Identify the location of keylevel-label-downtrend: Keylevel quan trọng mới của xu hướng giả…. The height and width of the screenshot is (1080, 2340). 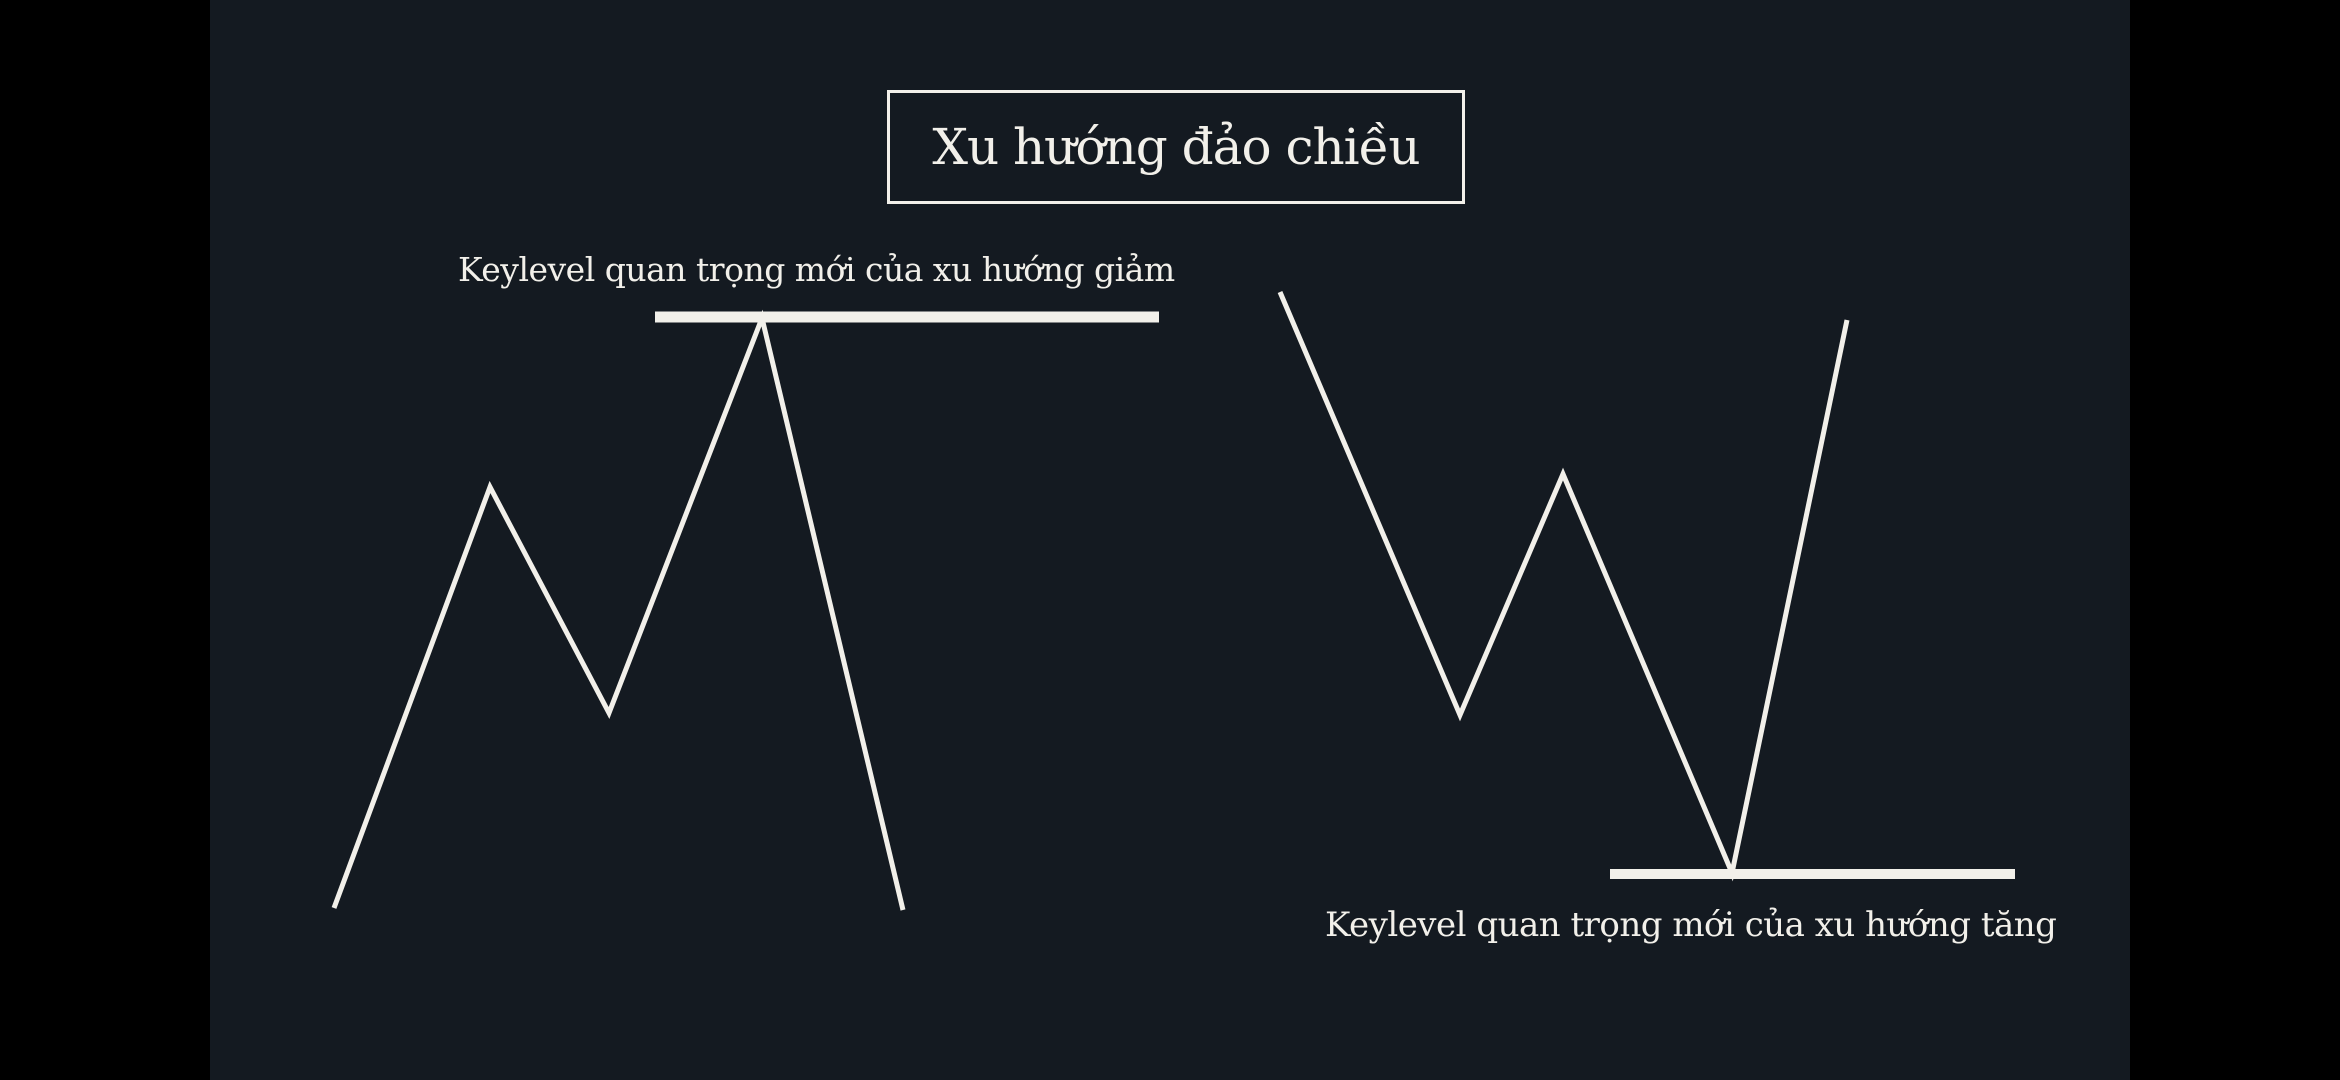
(816, 269).